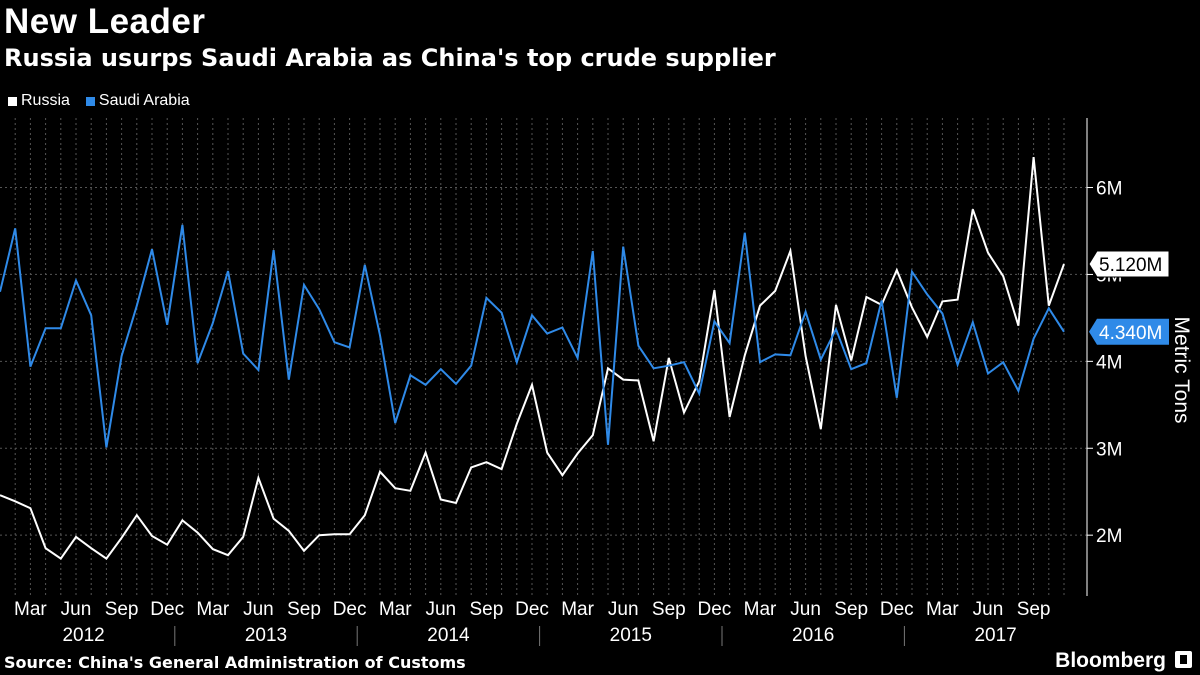 This screenshot has width=1200, height=675. Describe the element at coordinates (83, 635) in the screenshot. I see `x-year-label: 2012` at that location.